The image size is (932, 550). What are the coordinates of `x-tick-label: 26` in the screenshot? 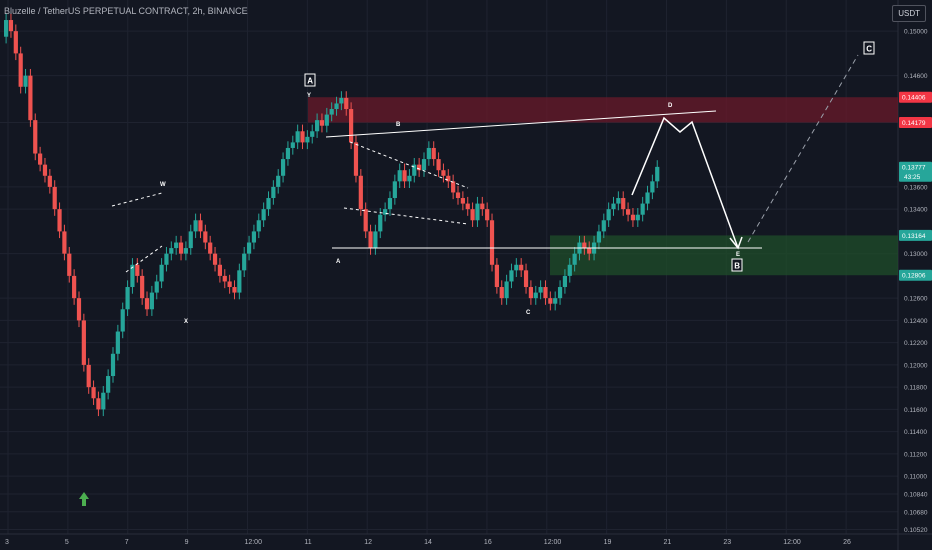 It's located at (847, 542).